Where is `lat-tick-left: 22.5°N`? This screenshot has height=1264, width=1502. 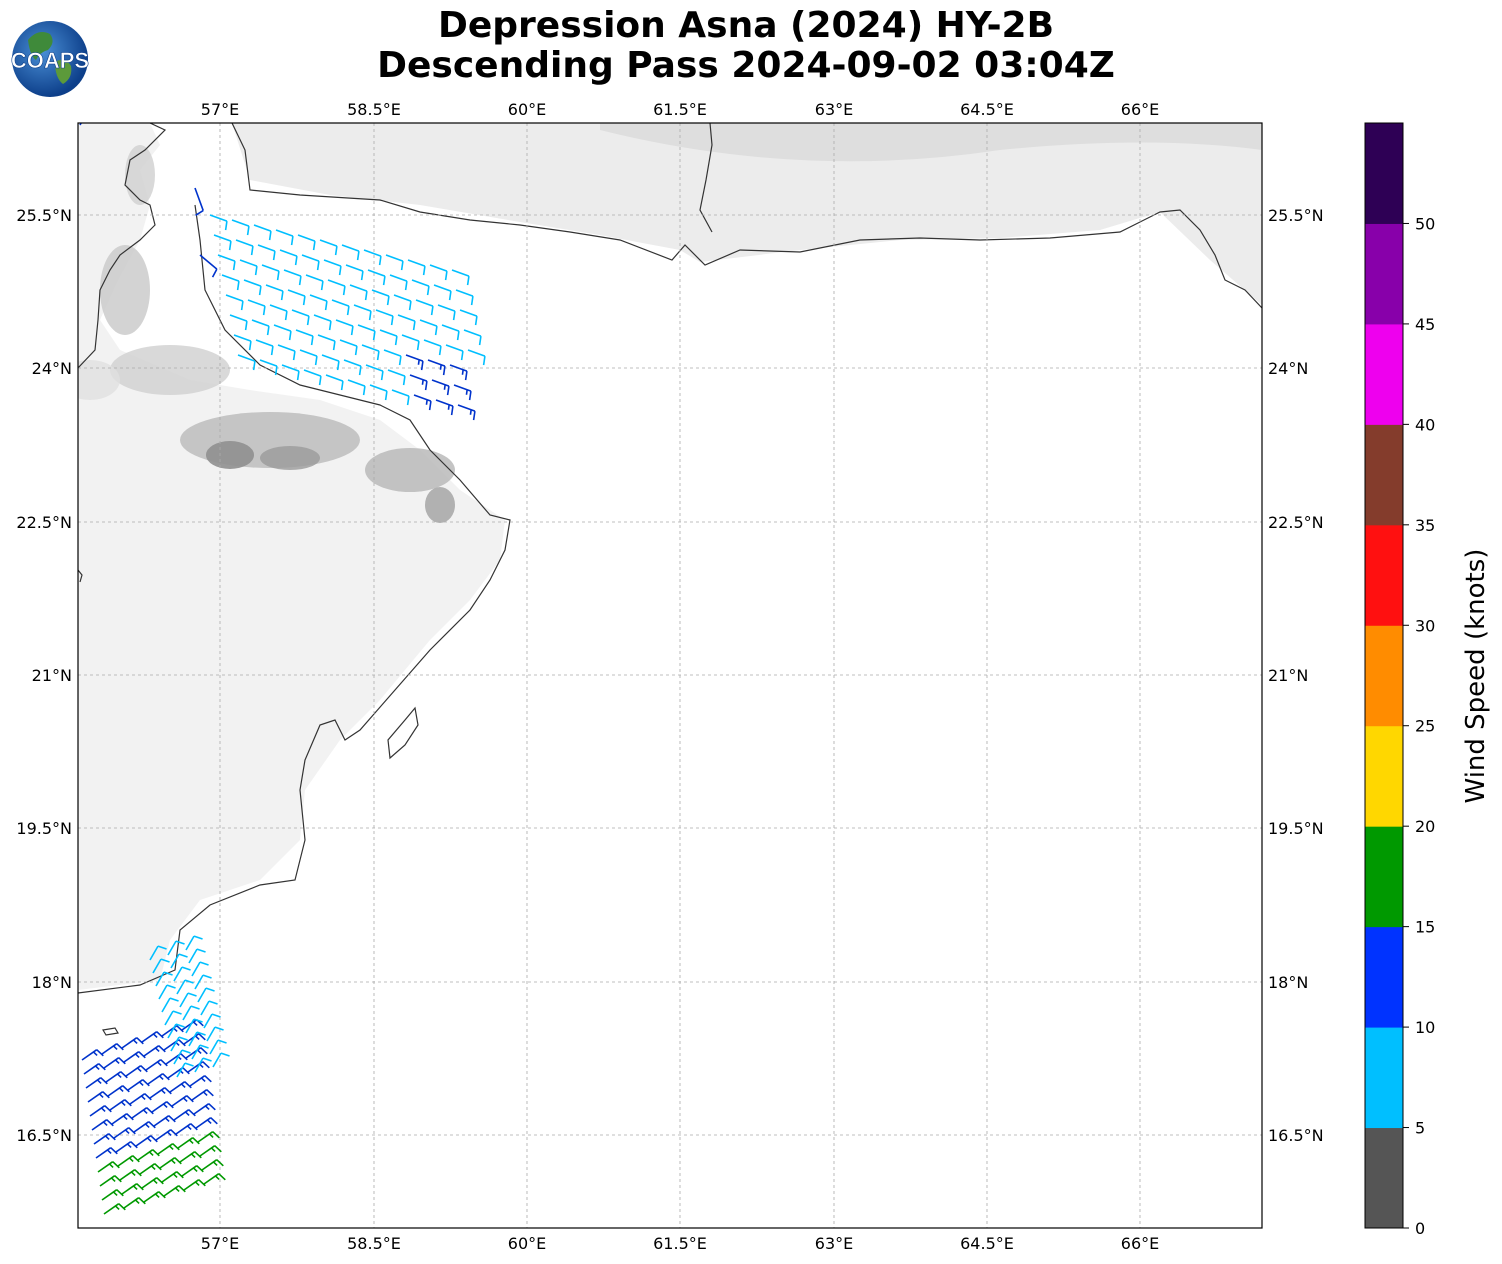 lat-tick-left: 22.5°N is located at coordinates (44, 522).